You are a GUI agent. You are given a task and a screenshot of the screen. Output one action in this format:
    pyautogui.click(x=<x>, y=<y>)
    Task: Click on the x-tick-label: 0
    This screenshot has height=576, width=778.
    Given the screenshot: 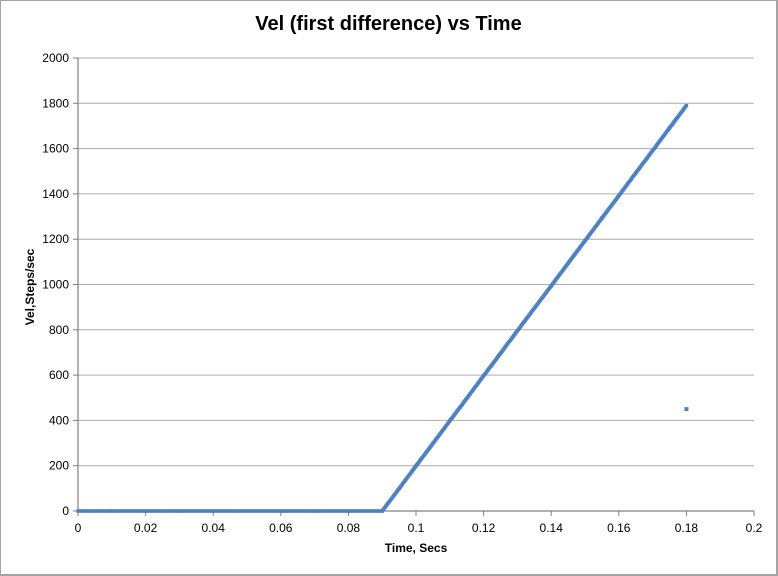 What is the action you would take?
    pyautogui.click(x=78, y=528)
    